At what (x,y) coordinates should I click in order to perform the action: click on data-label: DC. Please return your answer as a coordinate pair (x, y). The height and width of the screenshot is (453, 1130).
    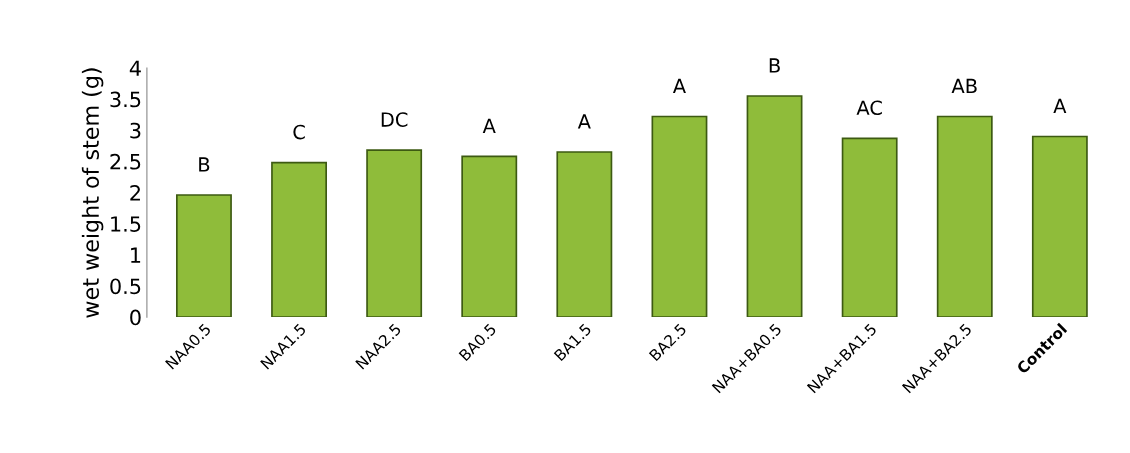
    Looking at the image, I should click on (394, 119).